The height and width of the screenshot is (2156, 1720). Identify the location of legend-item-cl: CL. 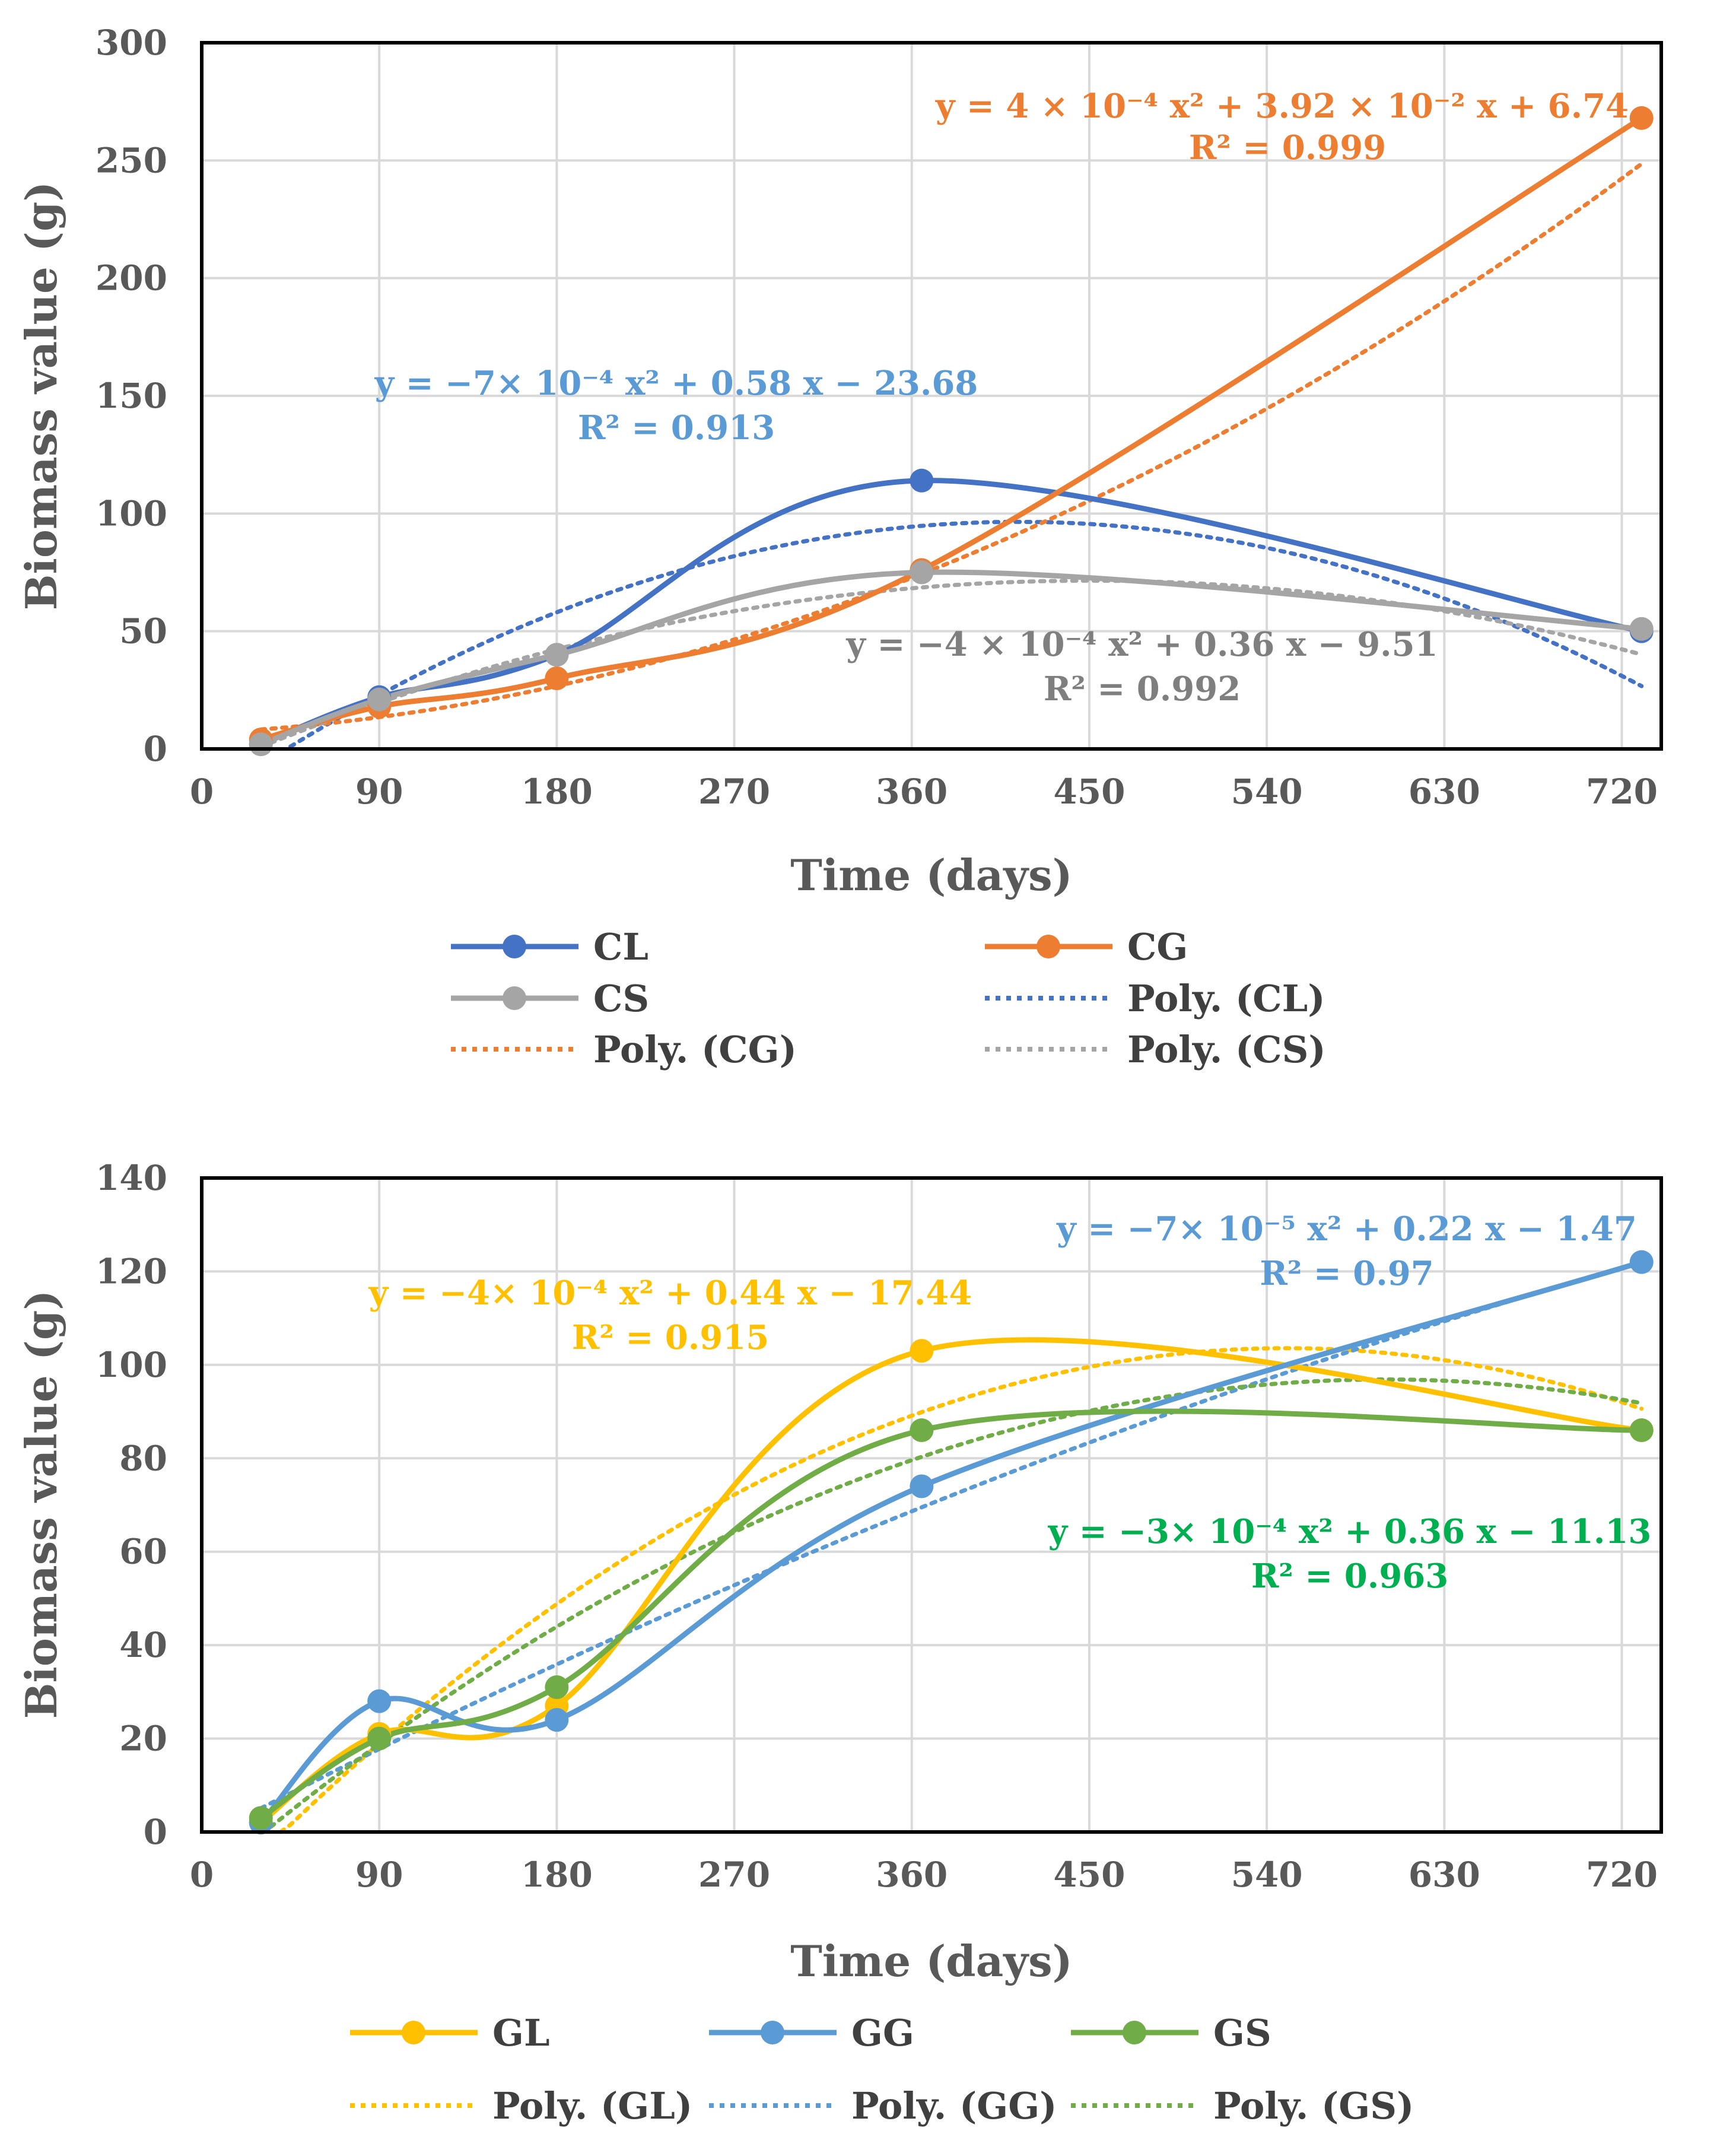
(549, 947).